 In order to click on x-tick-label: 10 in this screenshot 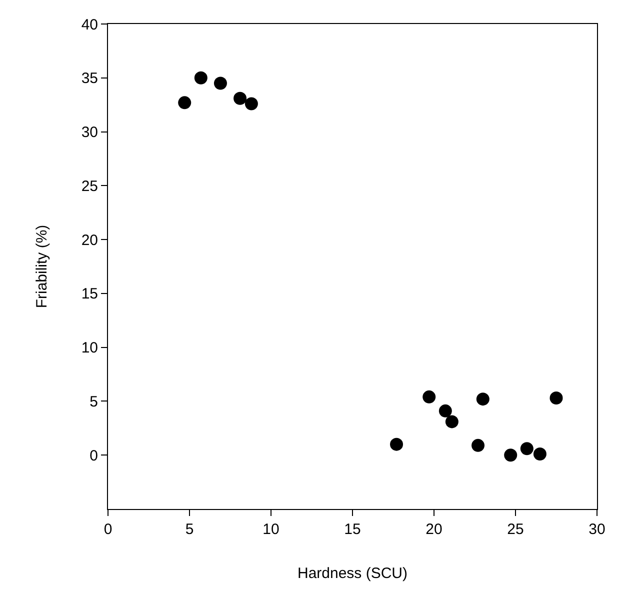, I will do `click(271, 529)`.